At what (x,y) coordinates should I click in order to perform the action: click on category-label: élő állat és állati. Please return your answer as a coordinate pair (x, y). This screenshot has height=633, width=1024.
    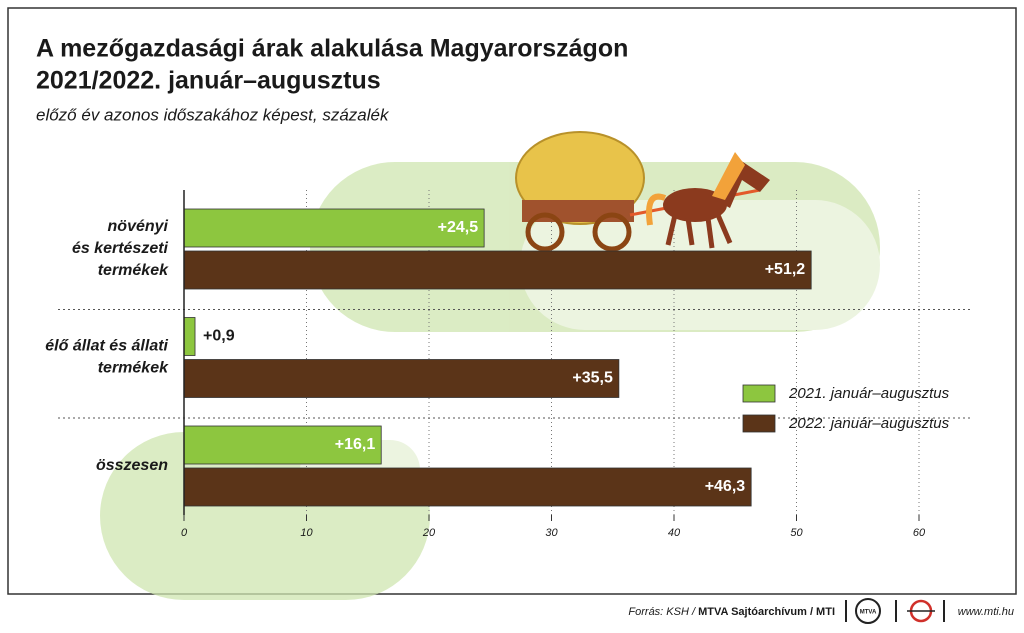
    Looking at the image, I should click on (106, 346).